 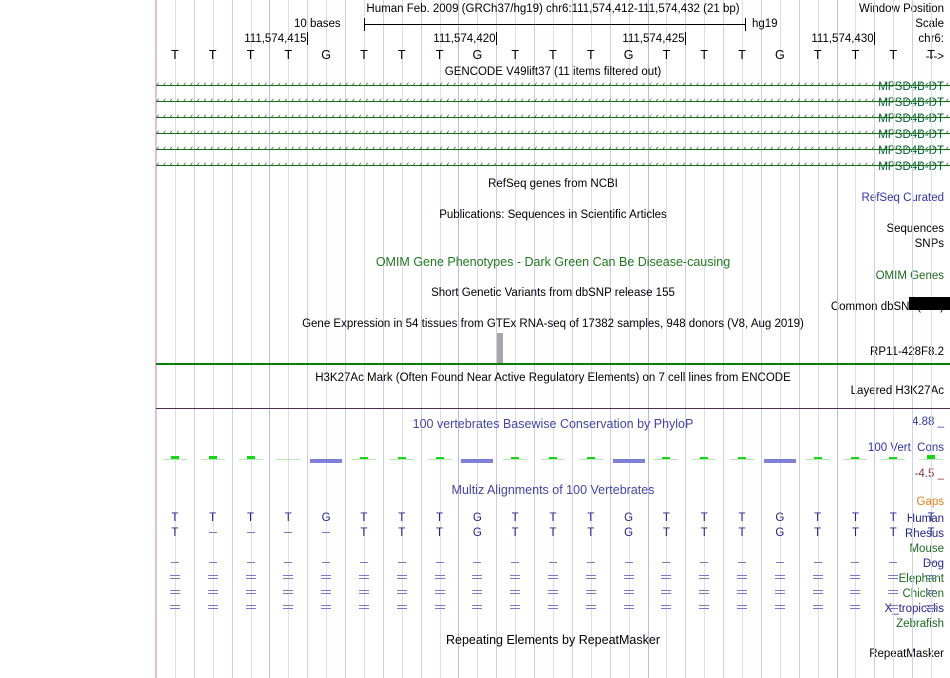 I want to click on species-label-elephant: Elephant, so click(x=921, y=579).